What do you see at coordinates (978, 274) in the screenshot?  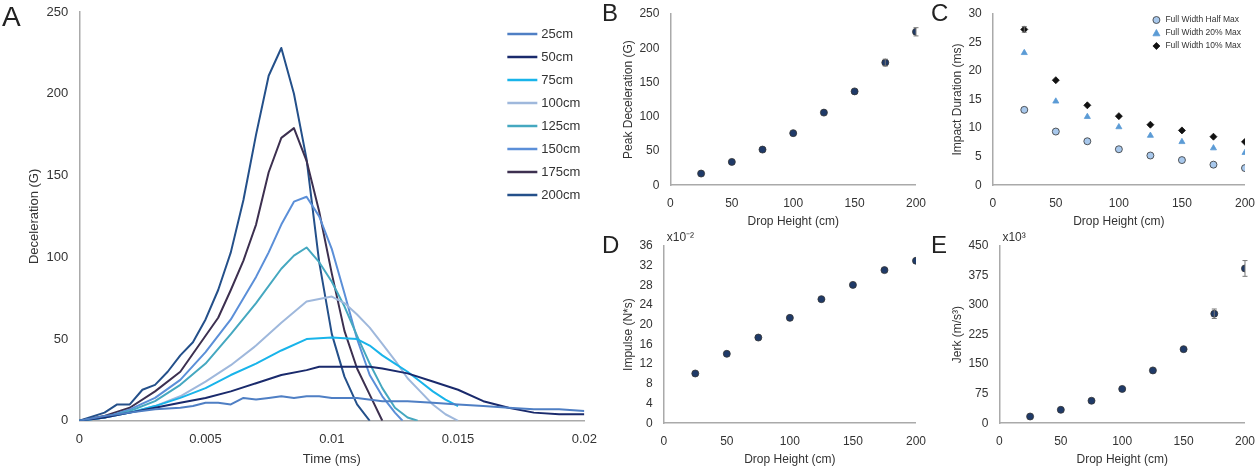 I see `y-tick-label: 375` at bounding box center [978, 274].